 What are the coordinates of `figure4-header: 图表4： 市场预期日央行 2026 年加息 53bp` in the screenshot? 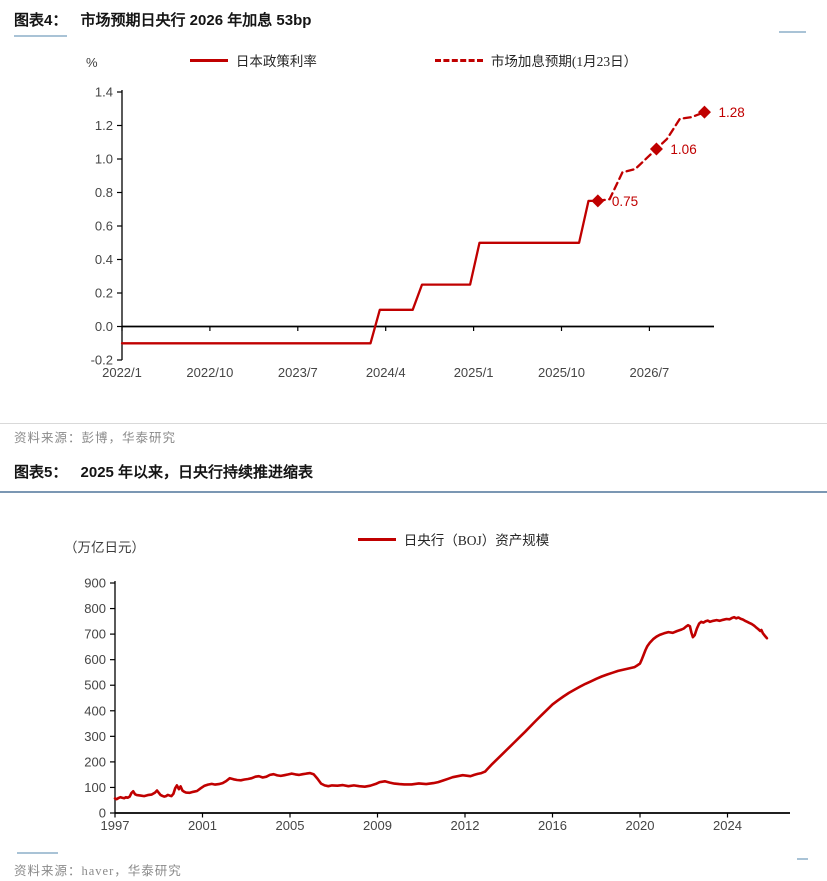 It's located at (162, 23).